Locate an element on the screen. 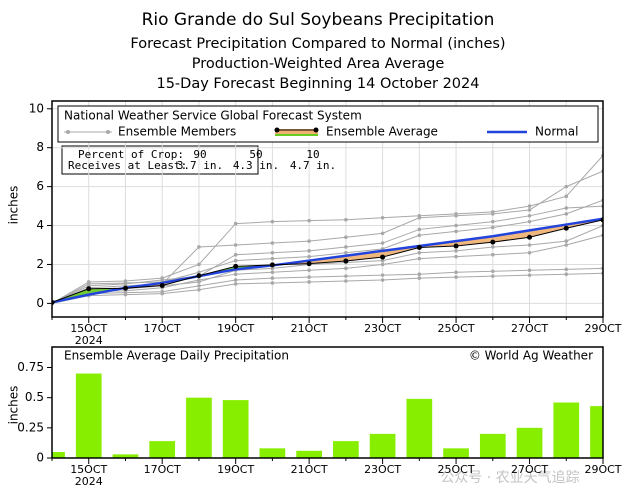 This screenshot has width=636, height=496. annotation: © World Ag Weather is located at coordinates (531, 356).